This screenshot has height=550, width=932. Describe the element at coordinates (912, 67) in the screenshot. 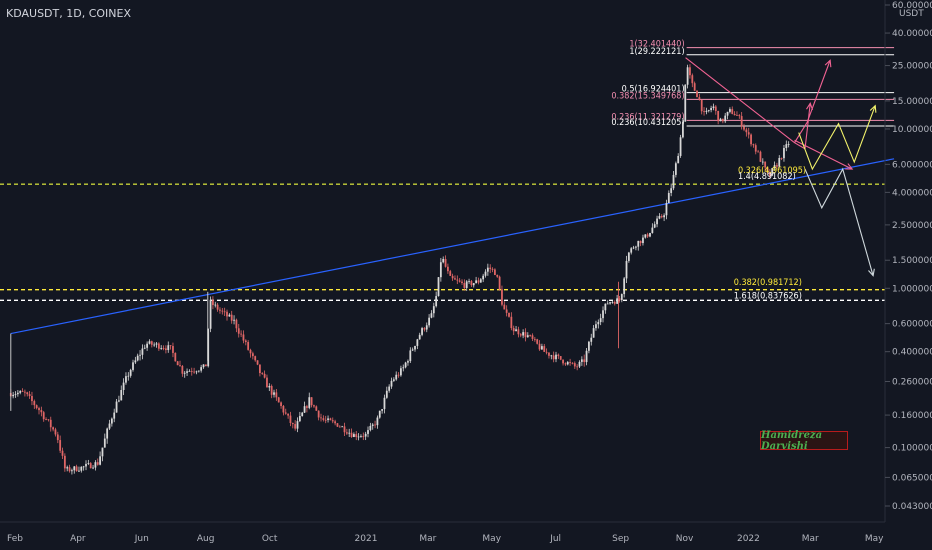

I see `price-axis-label: 25.000000` at that location.